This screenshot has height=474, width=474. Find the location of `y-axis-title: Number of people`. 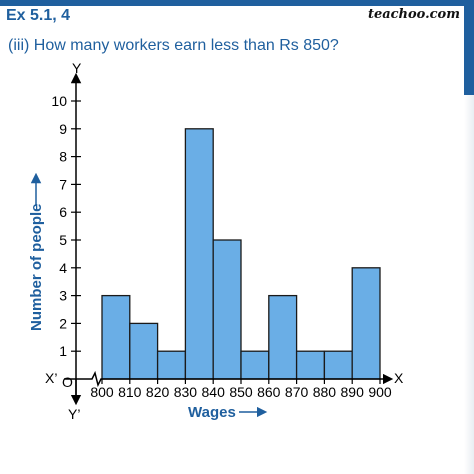

y-axis-title: Number of people is located at coordinates (36, 267).